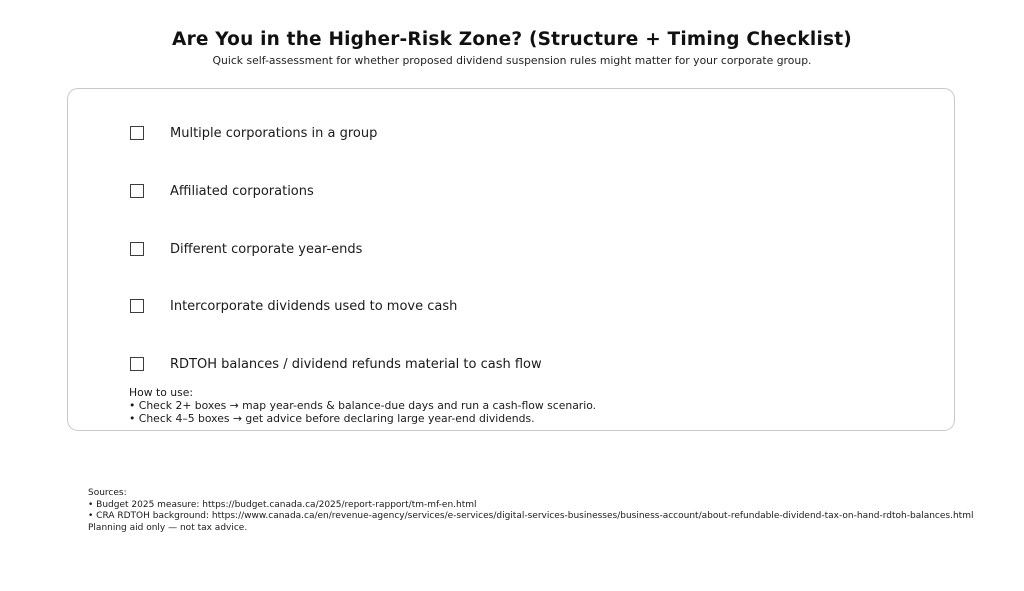 The width and height of the screenshot is (1024, 591). What do you see at coordinates (161, 392) in the screenshot?
I see `how-to-use-heading: How to use:` at bounding box center [161, 392].